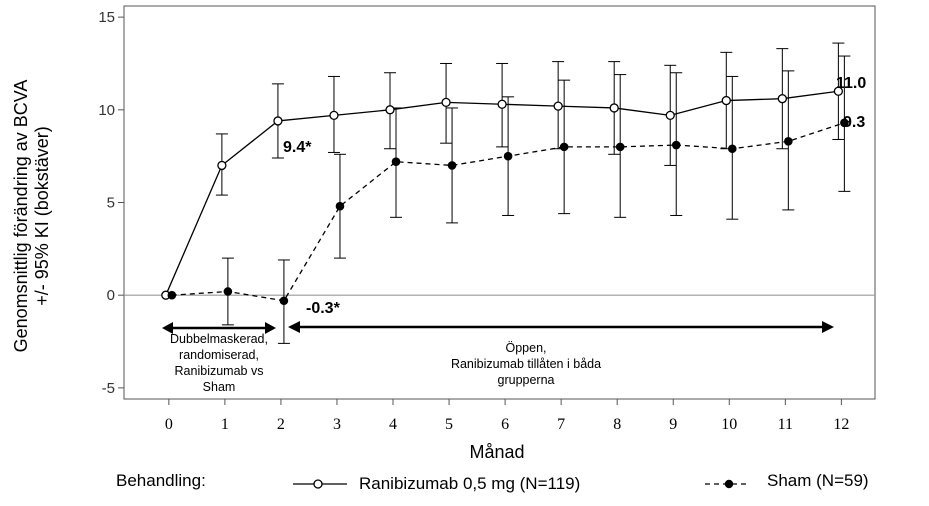 This screenshot has height=506, width=929. What do you see at coordinates (841, 424) in the screenshot?
I see `x-tick-label: 12` at bounding box center [841, 424].